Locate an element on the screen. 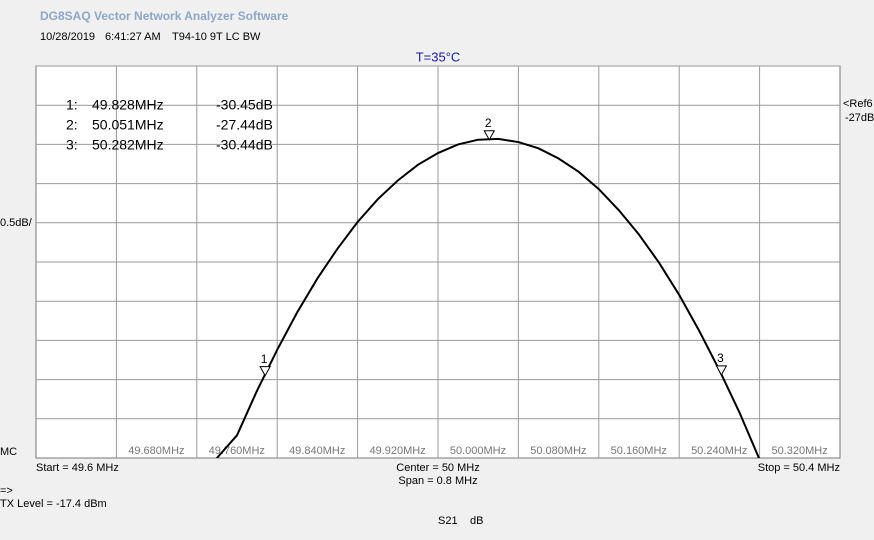  x-tick-label: 50.320MHz is located at coordinates (799, 451).